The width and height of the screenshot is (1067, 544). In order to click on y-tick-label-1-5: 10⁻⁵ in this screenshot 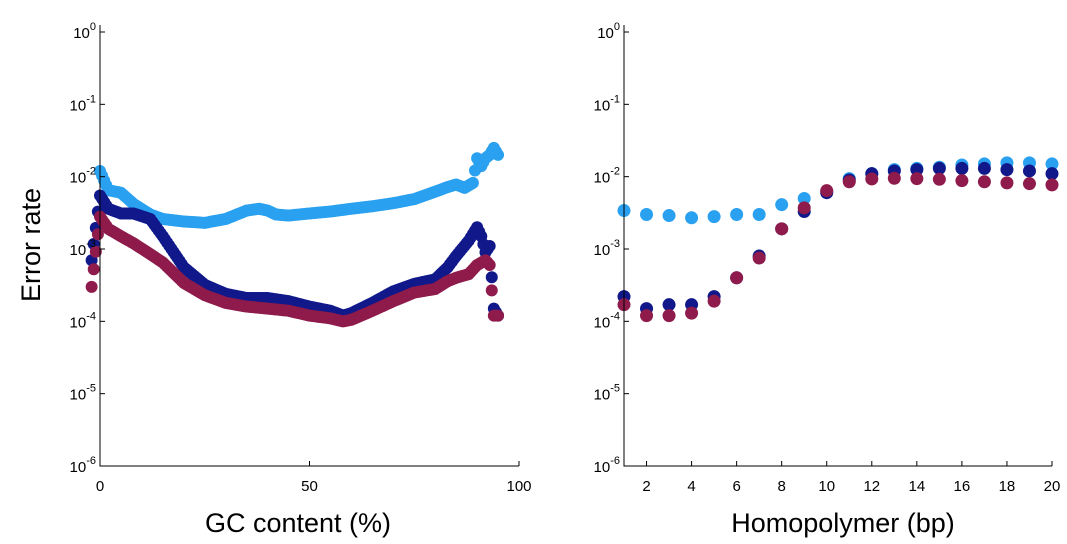, I will do `click(607, 393)`.